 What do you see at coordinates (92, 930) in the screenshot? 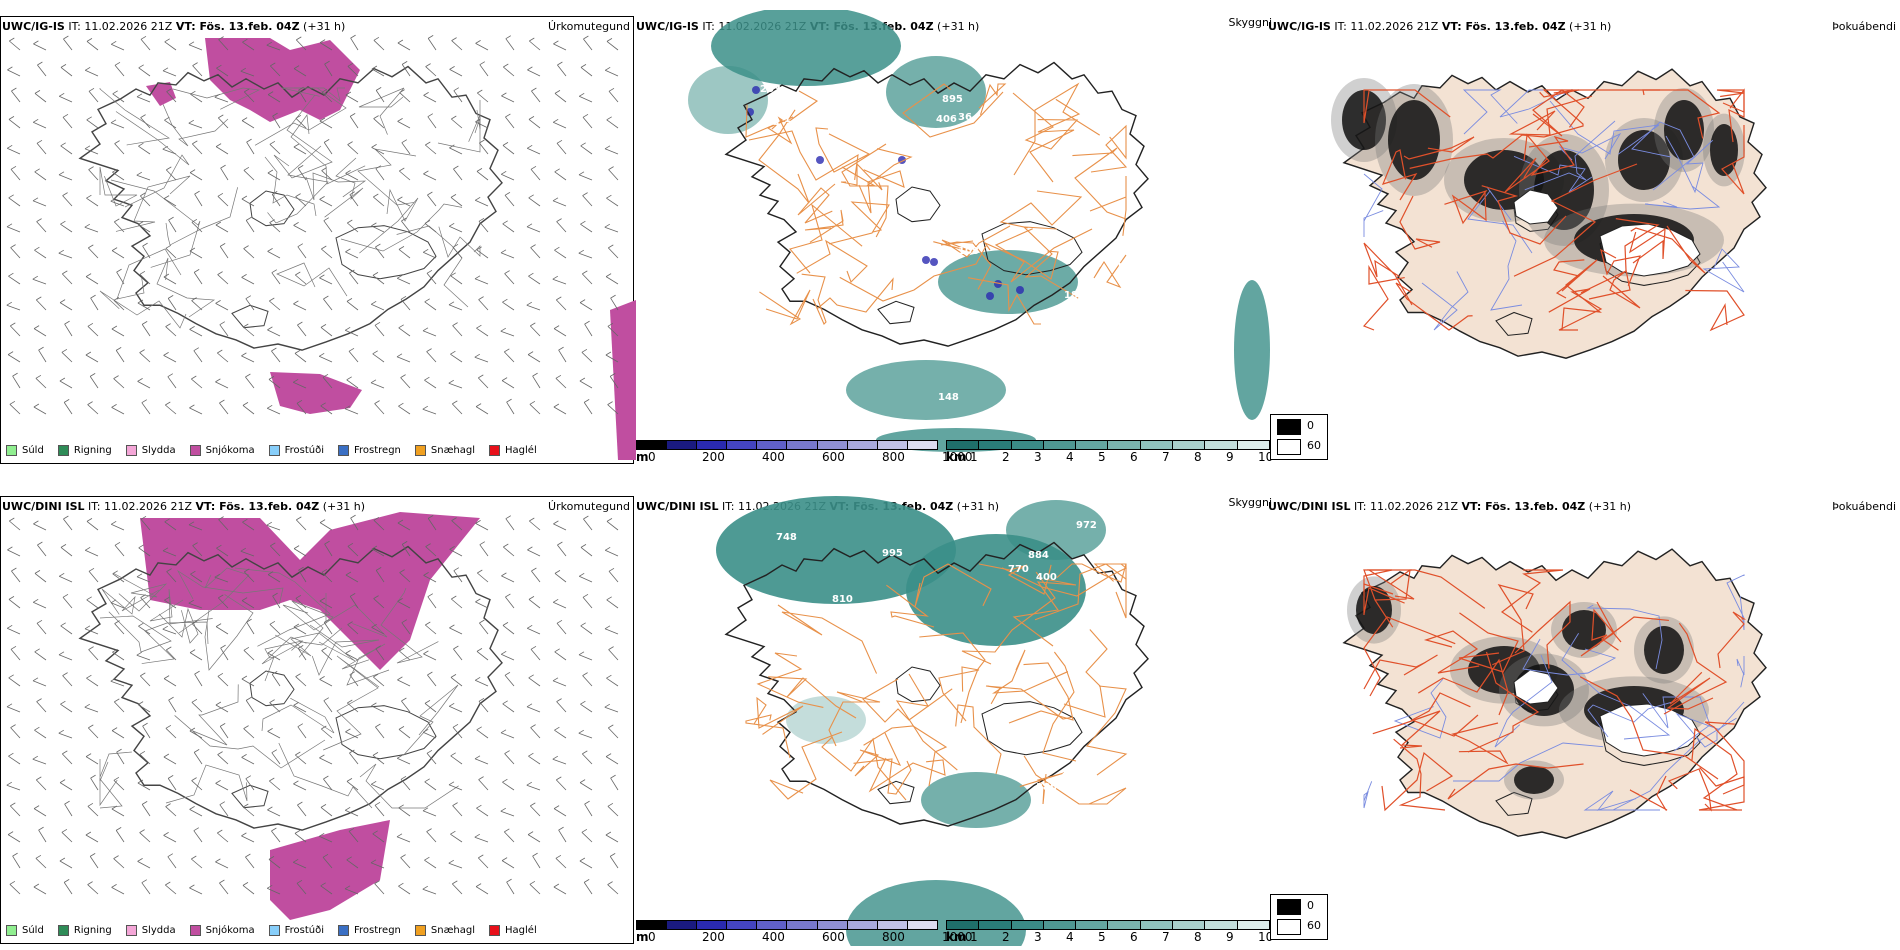
I see `legend-label: Rigning` at bounding box center [92, 930].